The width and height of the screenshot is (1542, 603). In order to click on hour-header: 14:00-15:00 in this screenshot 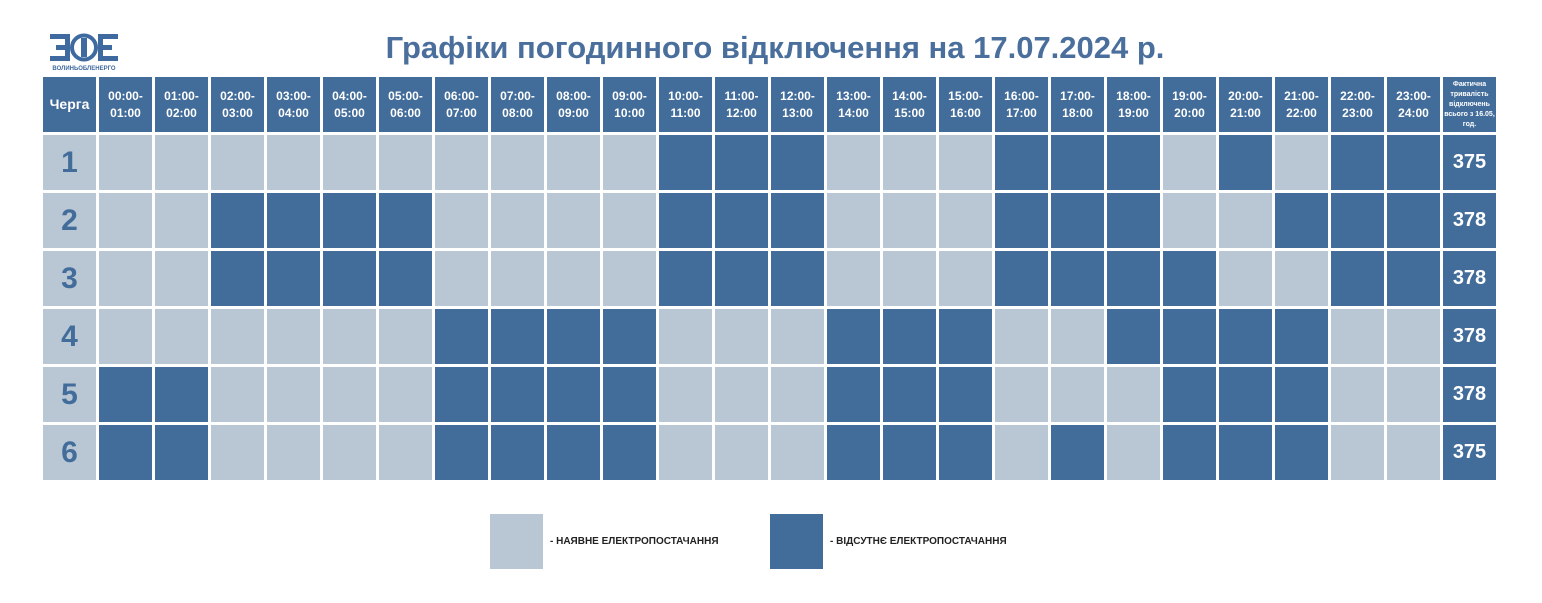, I will do `click(909, 104)`.